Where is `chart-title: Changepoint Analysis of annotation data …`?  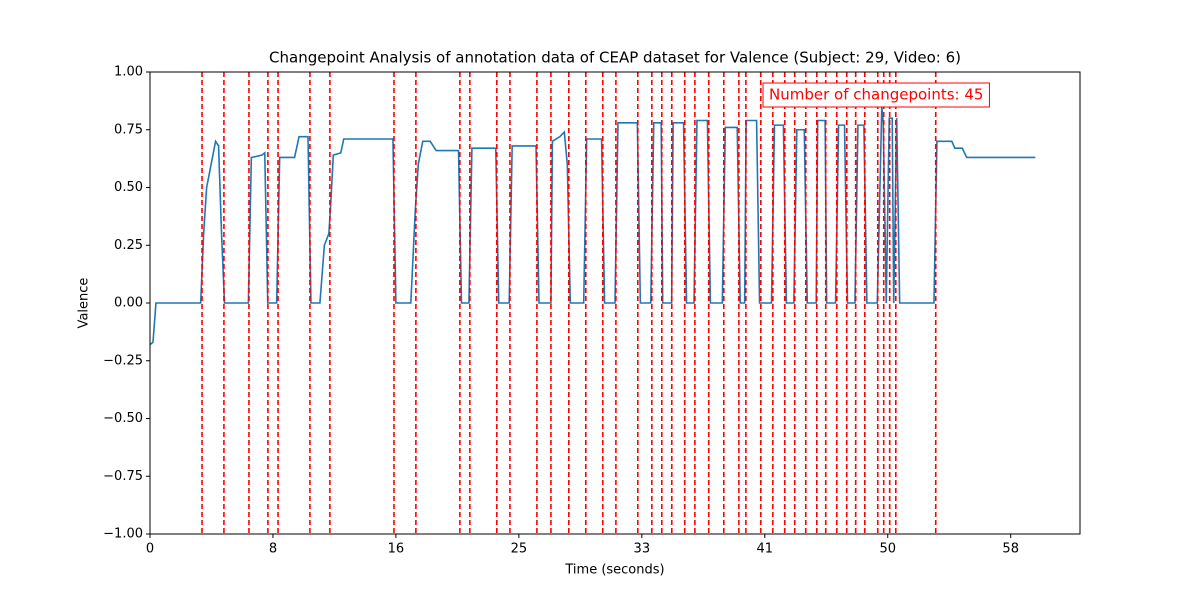
chart-title: Changepoint Analysis of annotation data … is located at coordinates (615, 58).